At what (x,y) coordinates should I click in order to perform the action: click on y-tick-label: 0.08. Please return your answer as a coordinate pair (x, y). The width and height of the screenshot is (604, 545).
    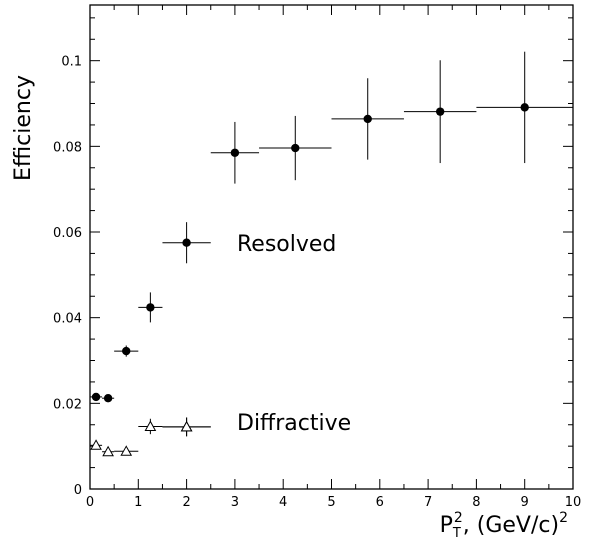
    Looking at the image, I should click on (67, 147).